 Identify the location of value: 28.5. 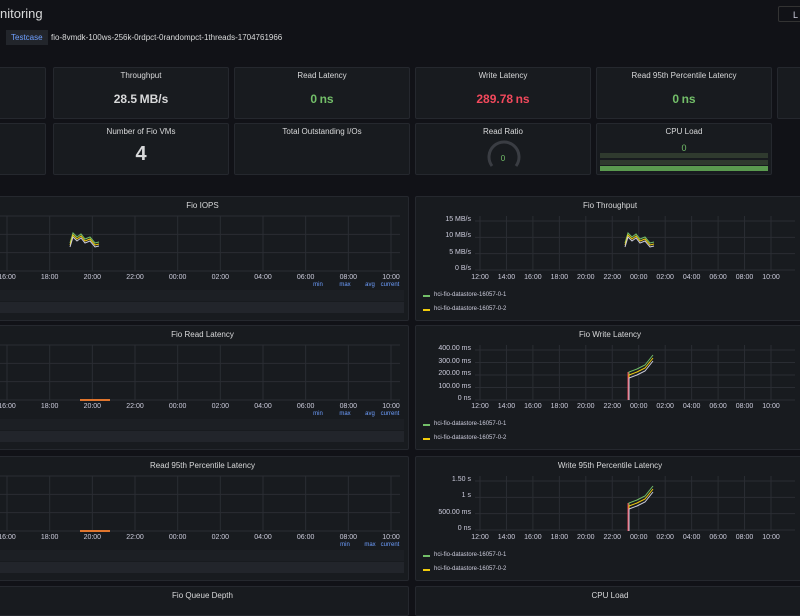
(125, 99).